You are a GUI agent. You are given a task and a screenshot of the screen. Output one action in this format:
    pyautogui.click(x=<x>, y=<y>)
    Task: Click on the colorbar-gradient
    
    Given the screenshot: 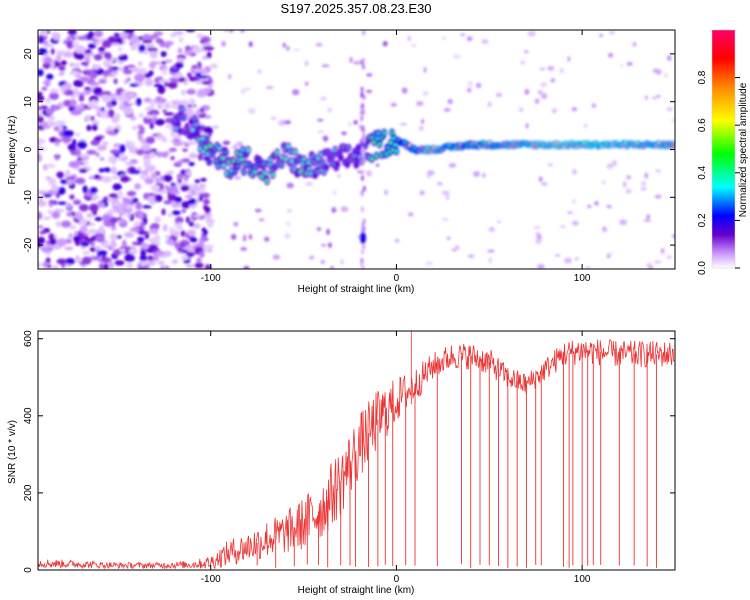 What is the action you would take?
    pyautogui.click(x=723, y=149)
    